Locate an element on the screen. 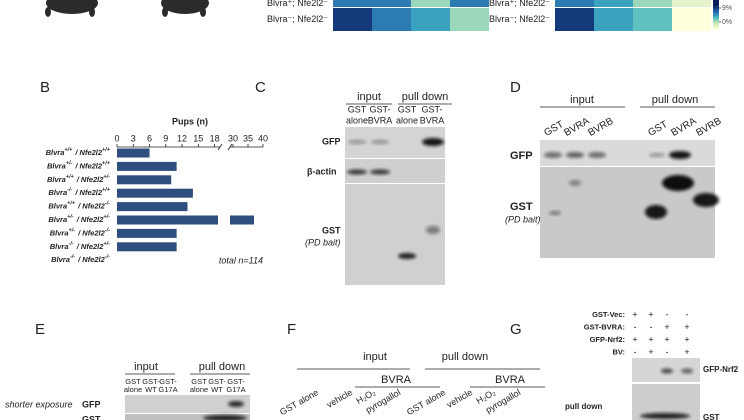 The height and width of the screenshot is (420, 744). panel-label: E is located at coordinates (40, 329).